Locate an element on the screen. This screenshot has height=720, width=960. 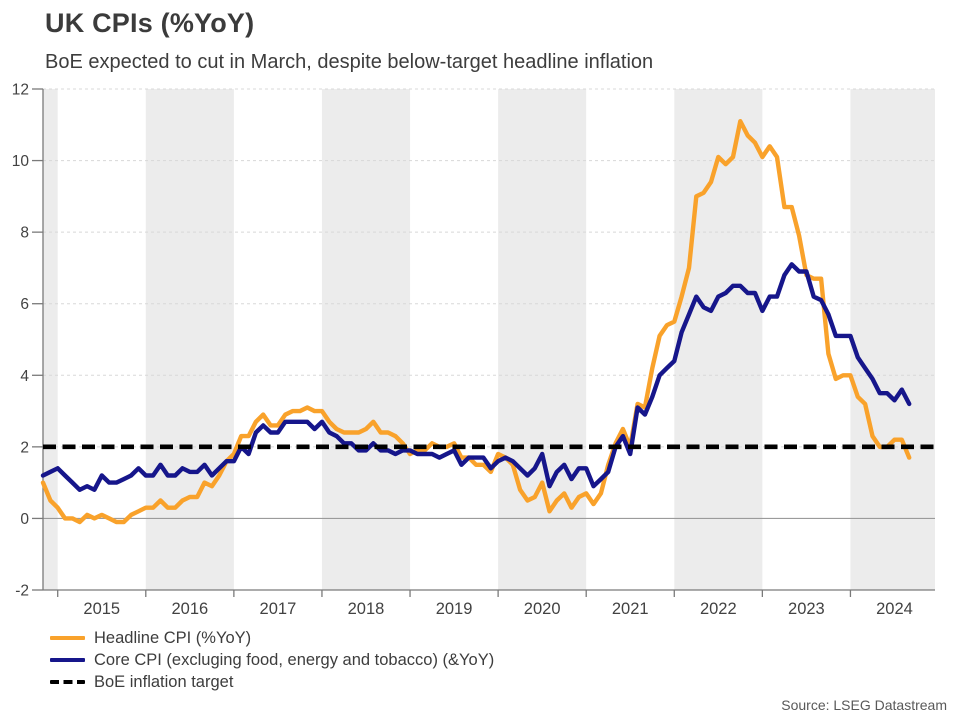
x-tick-label: 2019 is located at coordinates (454, 609).